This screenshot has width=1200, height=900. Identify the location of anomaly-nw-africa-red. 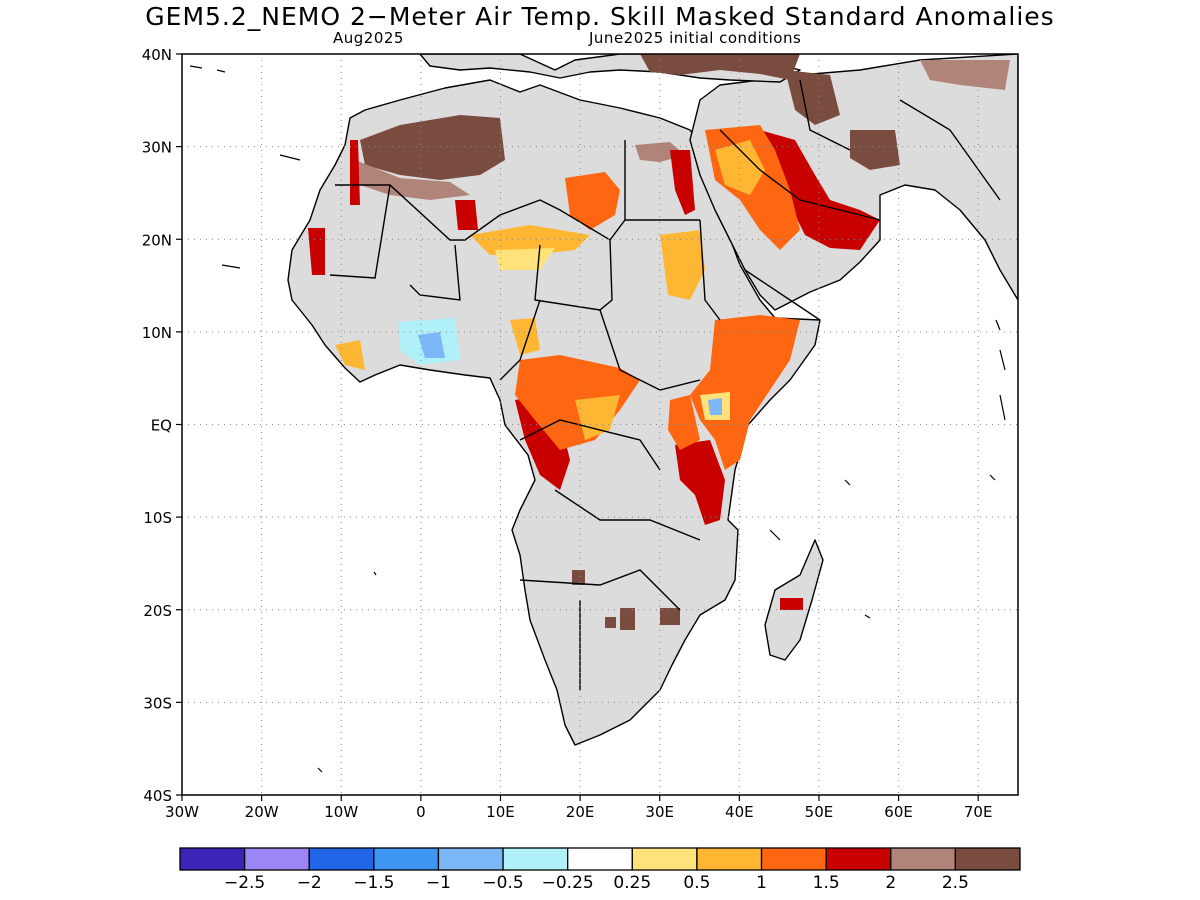
(393, 207).